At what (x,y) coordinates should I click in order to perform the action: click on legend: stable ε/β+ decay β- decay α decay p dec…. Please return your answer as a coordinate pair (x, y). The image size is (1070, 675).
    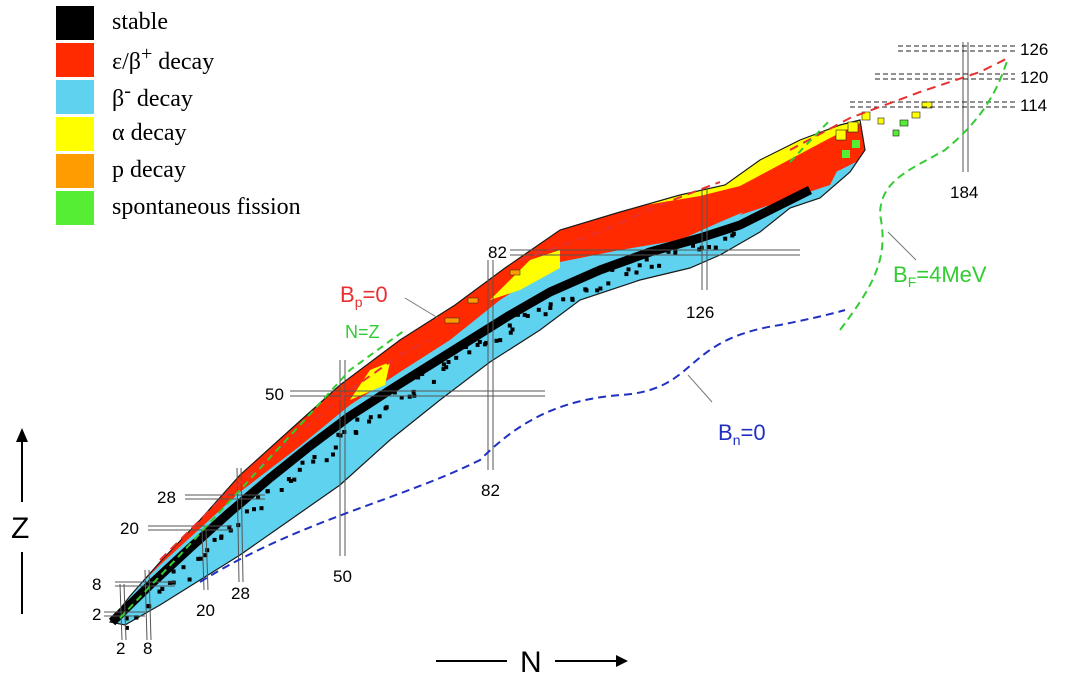
    Looking at the image, I should click on (178, 115).